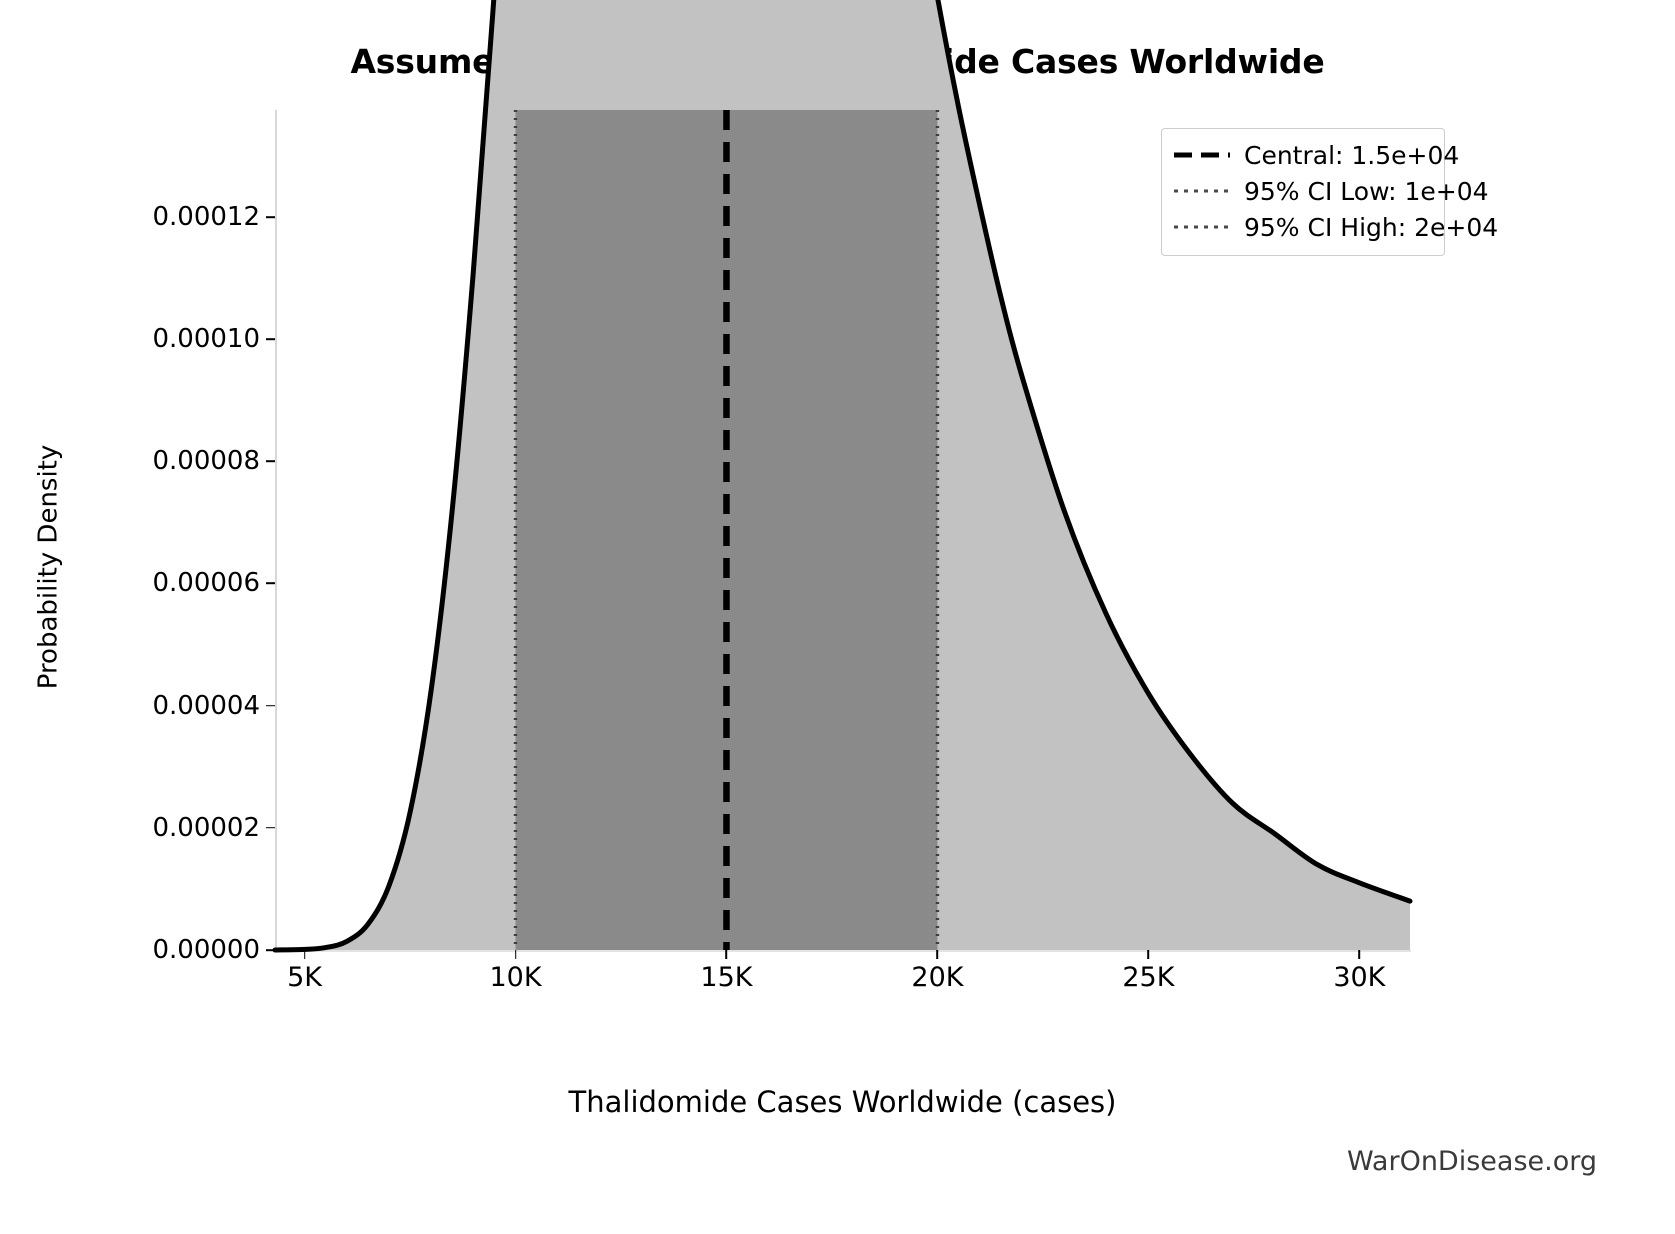  What do you see at coordinates (206, 339) in the screenshot?
I see `y-tick-label: 0.00010` at bounding box center [206, 339].